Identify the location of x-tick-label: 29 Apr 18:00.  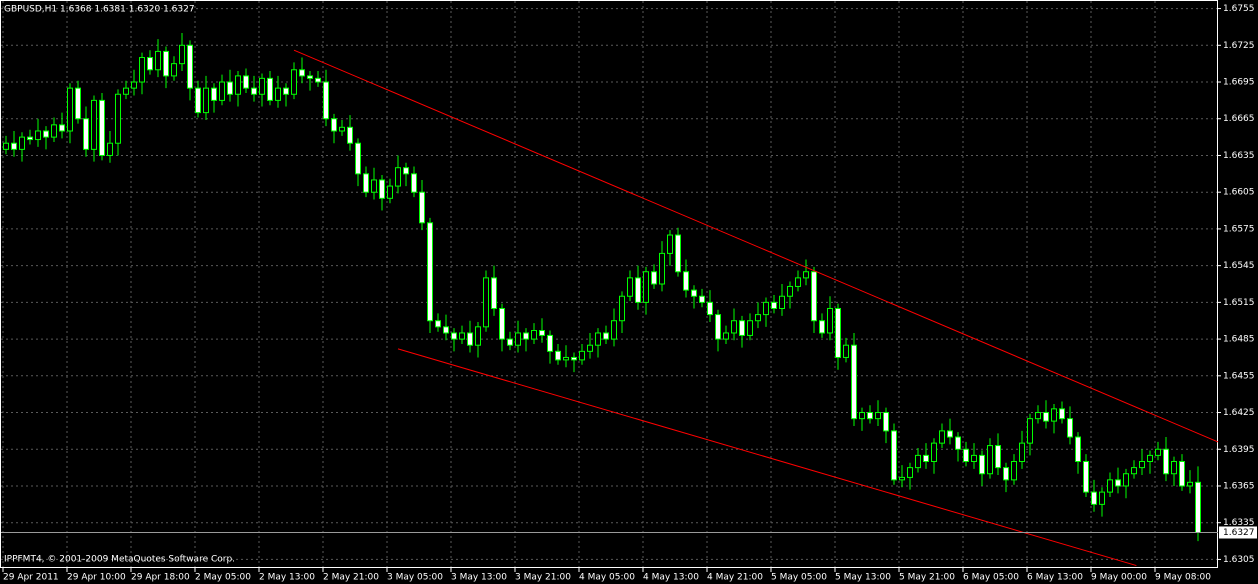
(160, 578).